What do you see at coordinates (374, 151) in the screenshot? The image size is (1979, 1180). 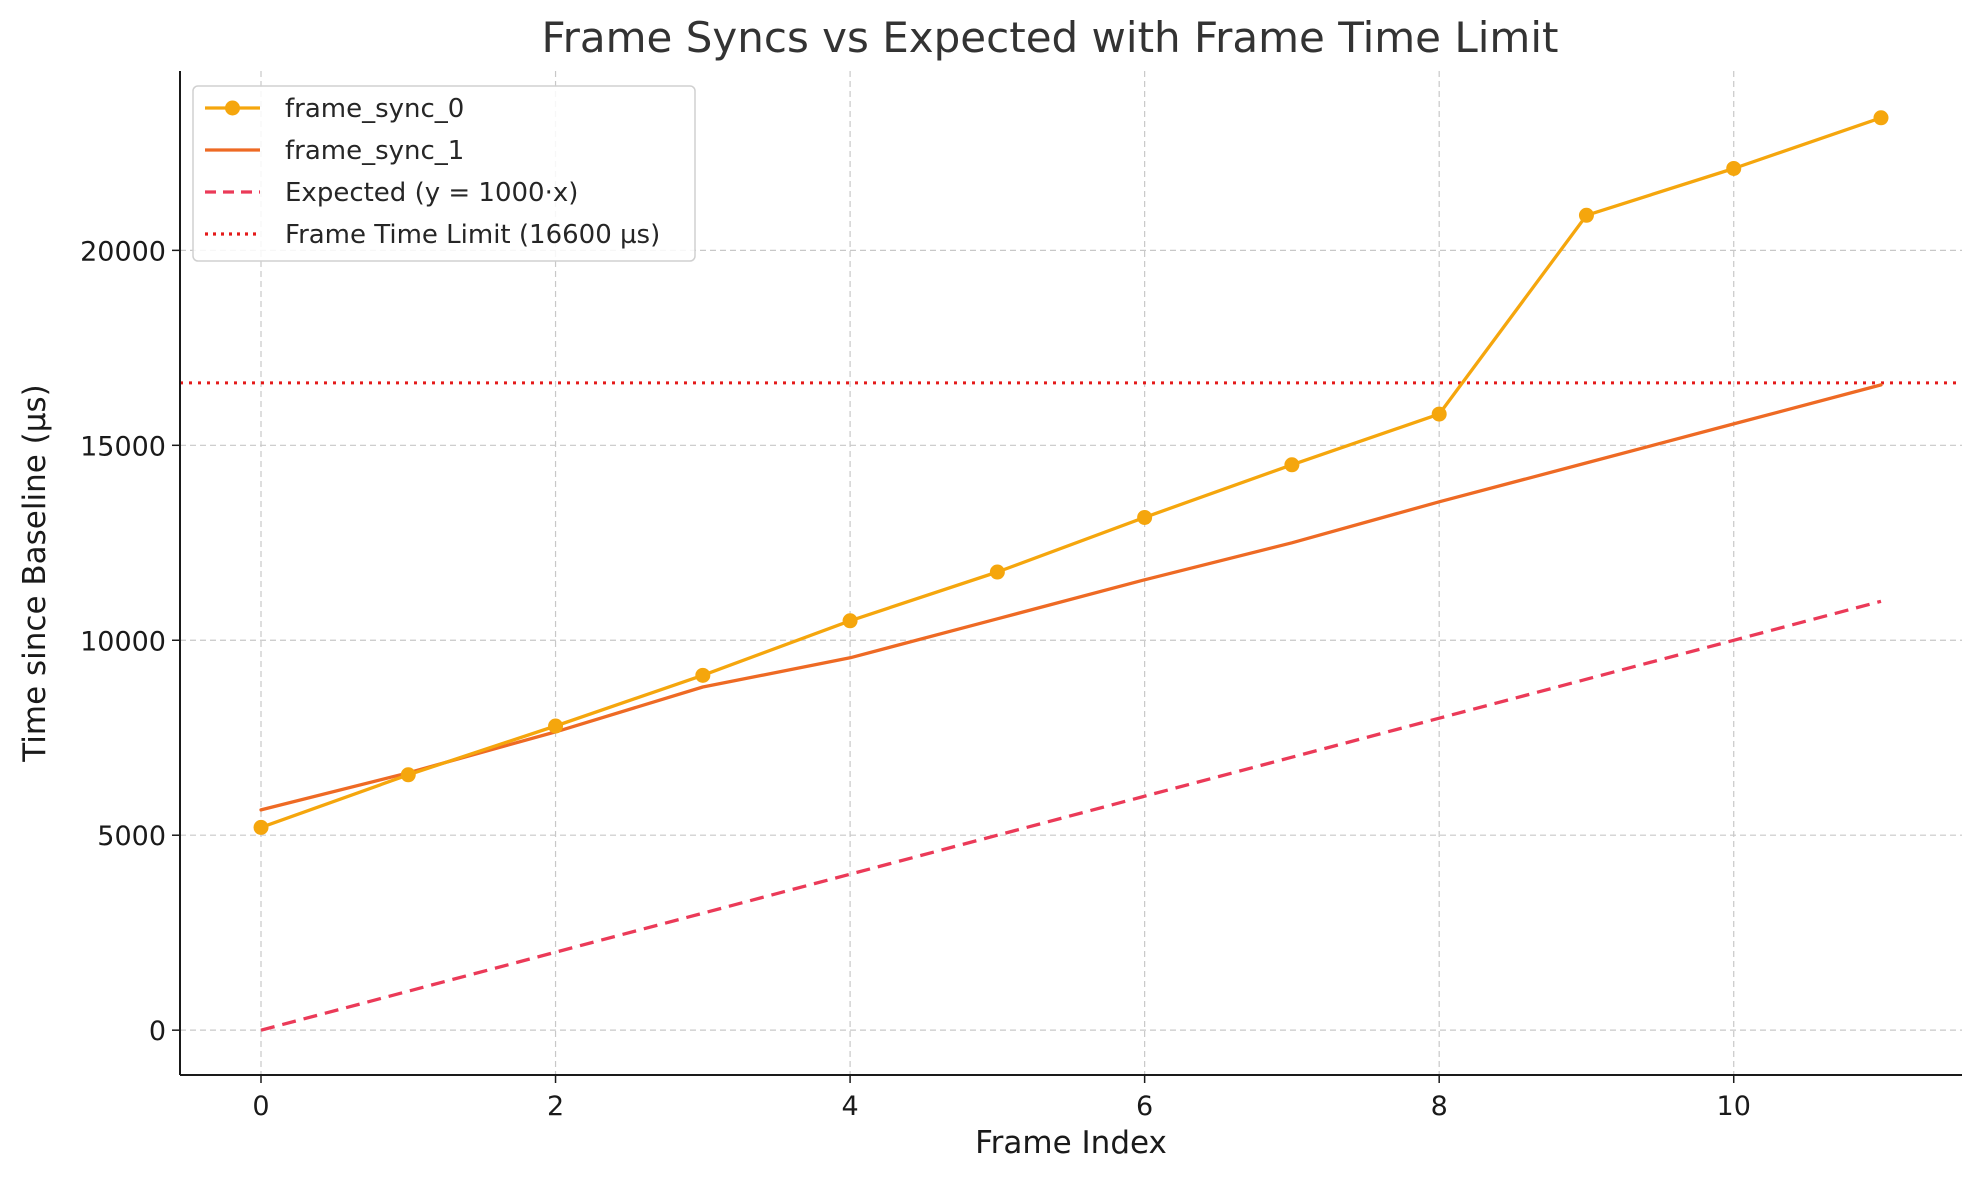 I see `legend-label: frame_sync_1` at bounding box center [374, 151].